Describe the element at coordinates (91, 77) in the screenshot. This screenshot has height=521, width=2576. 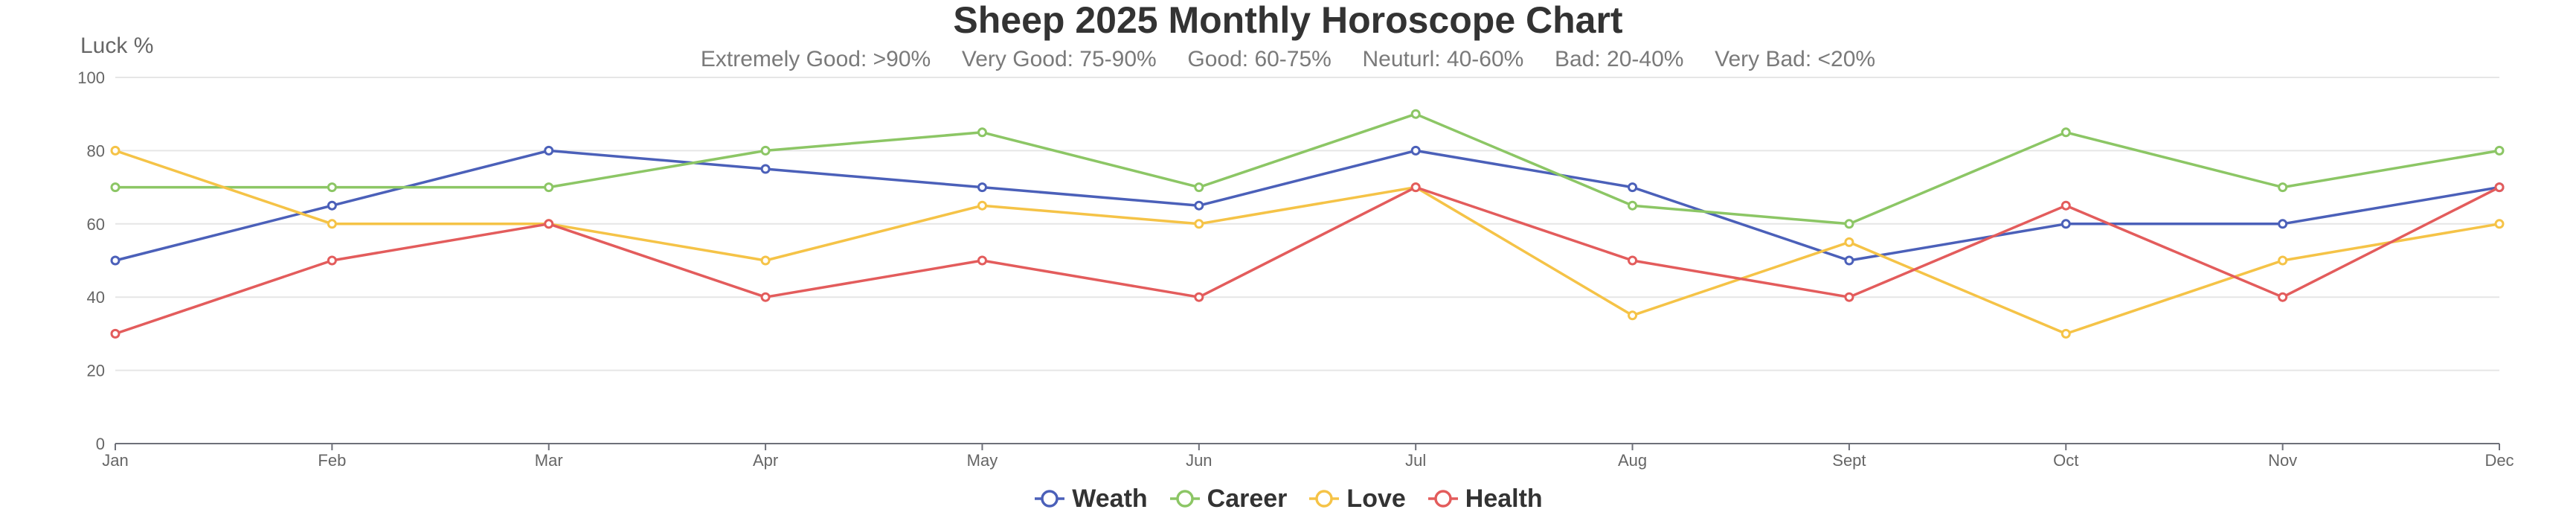
I see `y-tick-label: 100` at that location.